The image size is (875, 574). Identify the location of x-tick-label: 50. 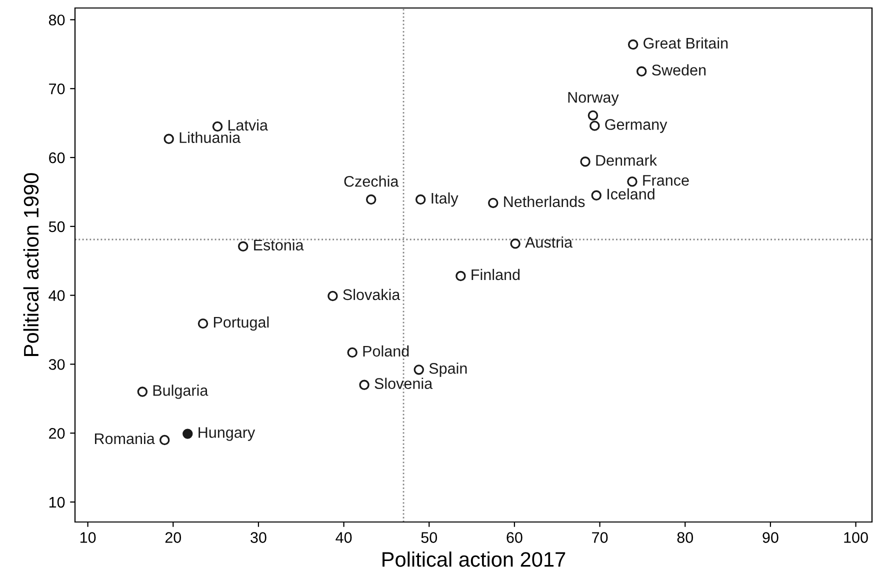
(429, 537).